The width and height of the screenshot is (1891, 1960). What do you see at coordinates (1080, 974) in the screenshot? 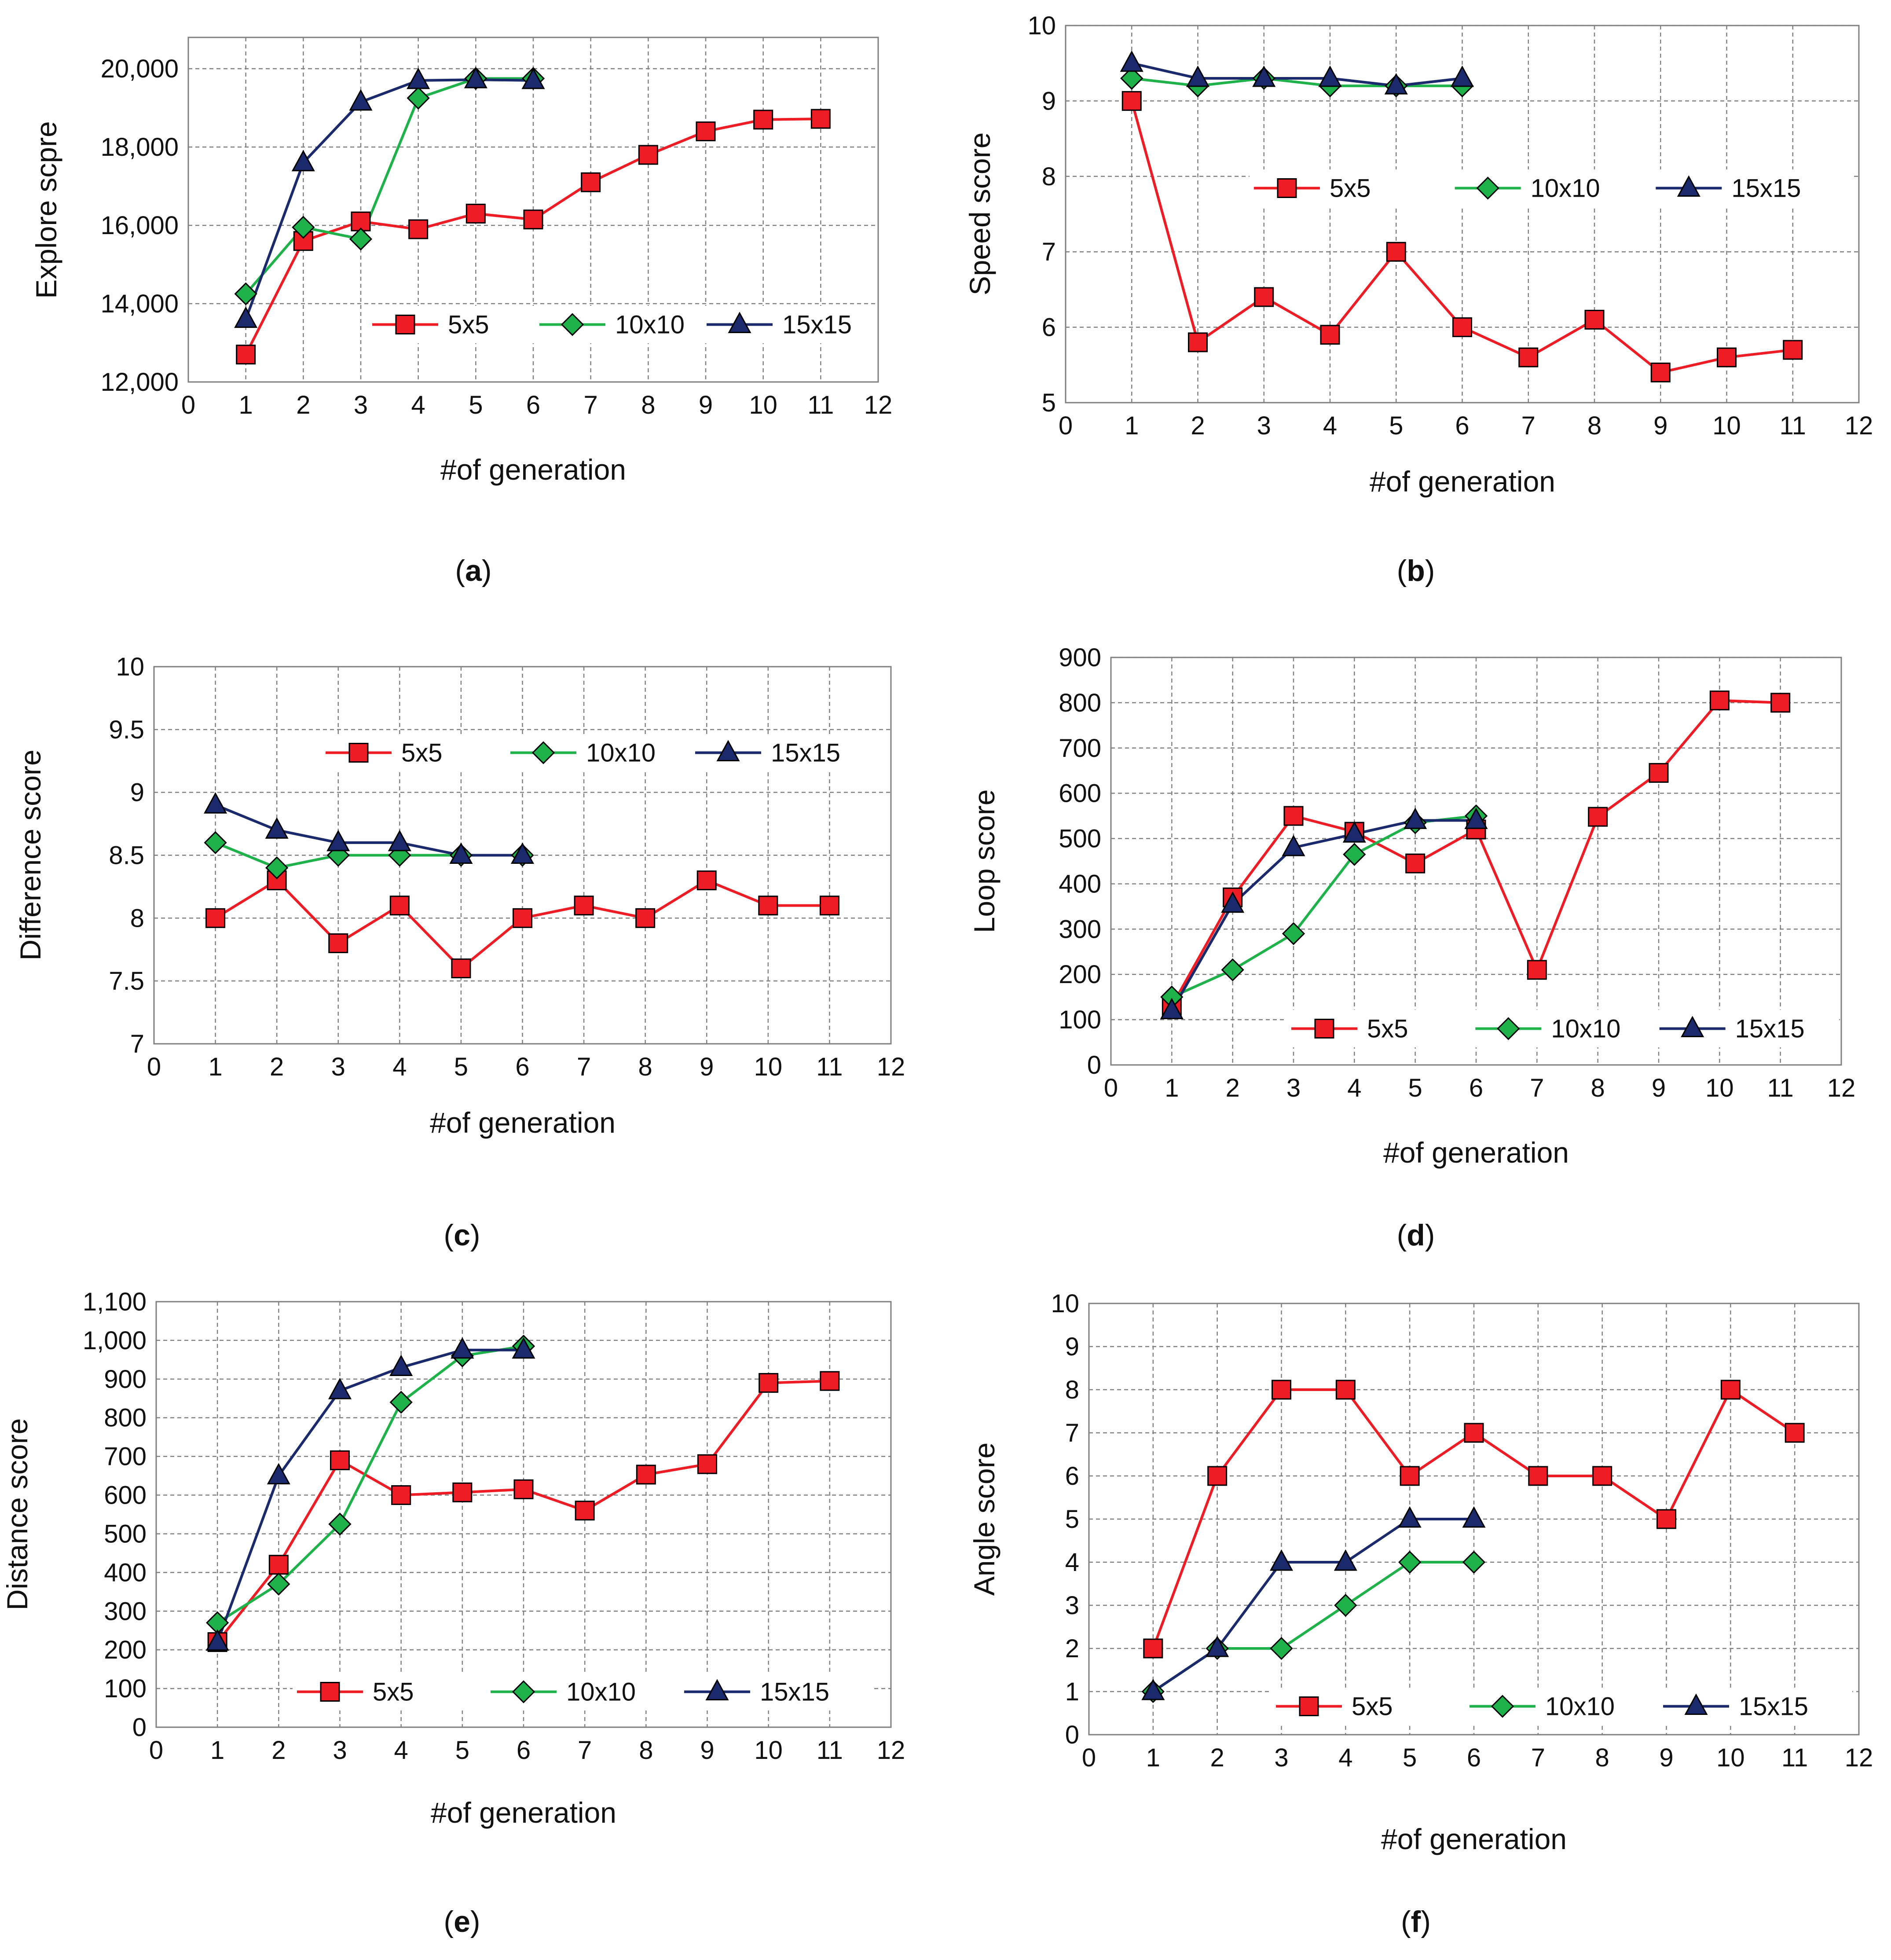
I see `y-tick-label: 200` at bounding box center [1080, 974].